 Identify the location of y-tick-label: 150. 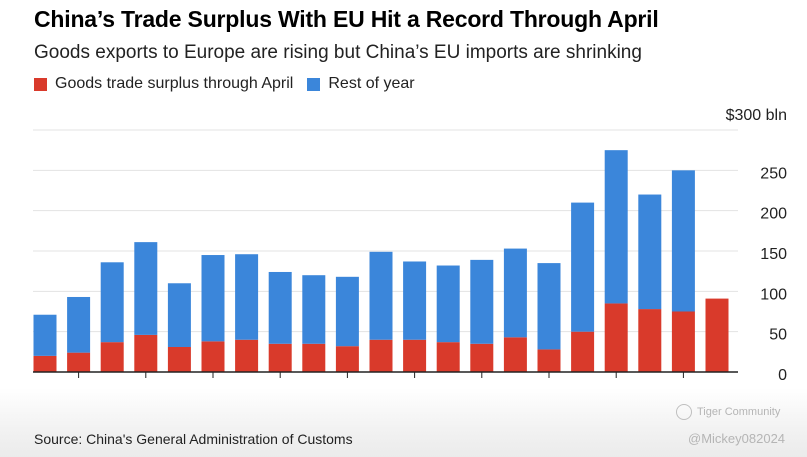
(773, 254).